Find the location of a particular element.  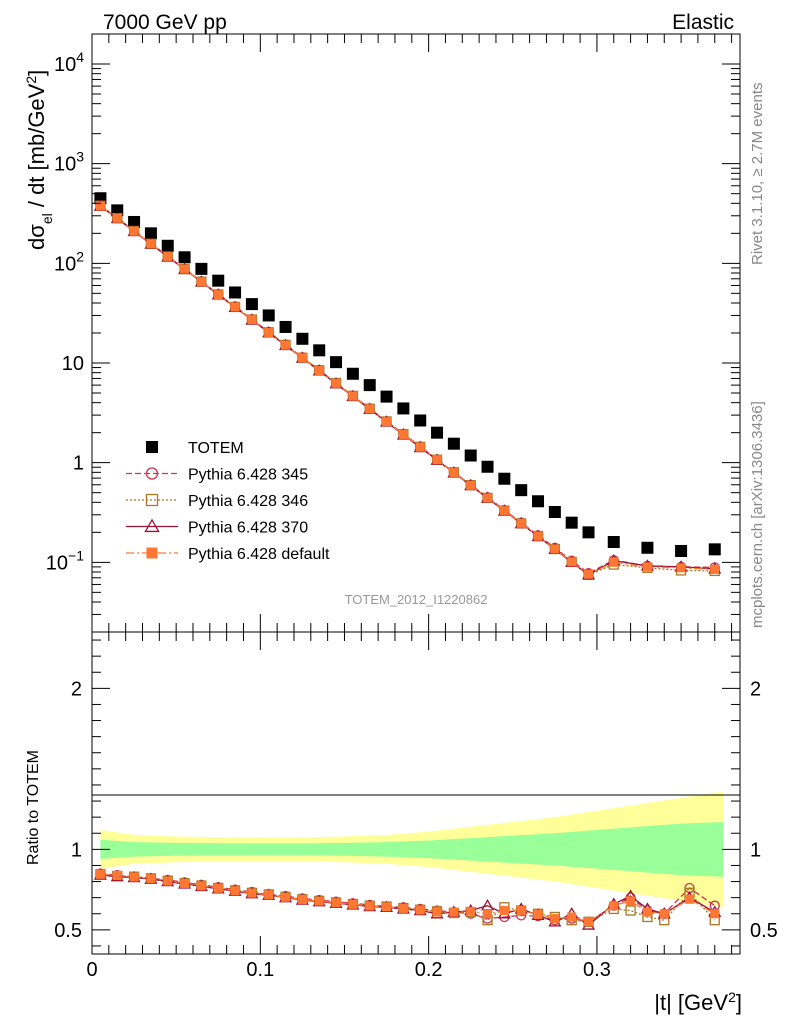

legend-entry-3: Pythia 6.428 370 is located at coordinates (217, 527).